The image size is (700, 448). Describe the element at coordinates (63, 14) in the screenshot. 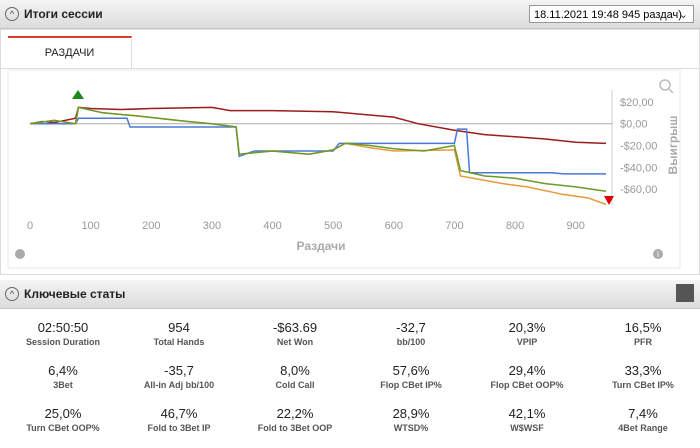

I see `section-title: Итоги сессии` at that location.